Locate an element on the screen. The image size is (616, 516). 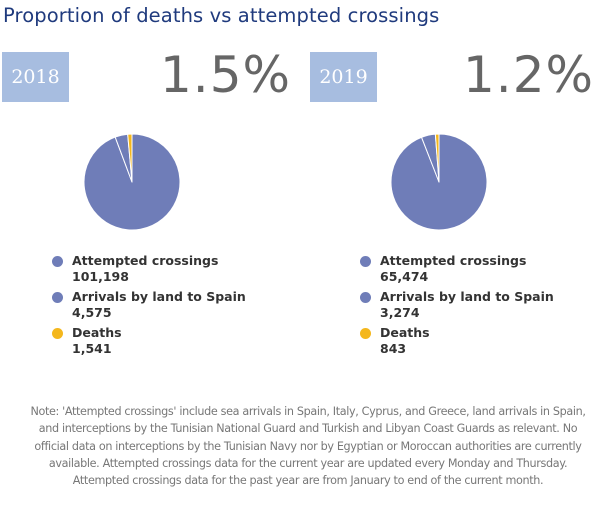
legend-item-arrivals: Arrivals by land to Spain 4,575 is located at coordinates (148, 305).